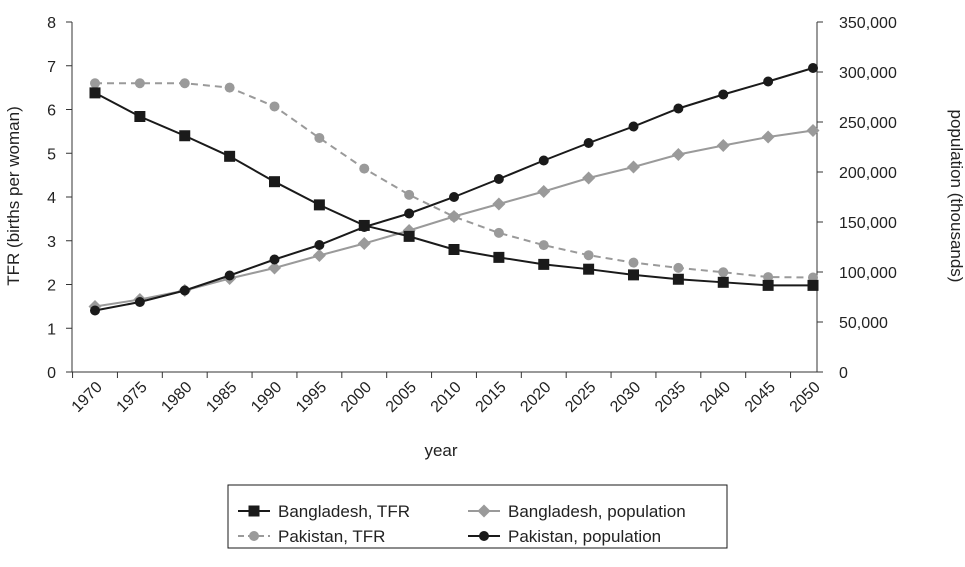 The width and height of the screenshot is (965, 567). I want to click on legend-entry: Bangladesh, population, so click(577, 511).